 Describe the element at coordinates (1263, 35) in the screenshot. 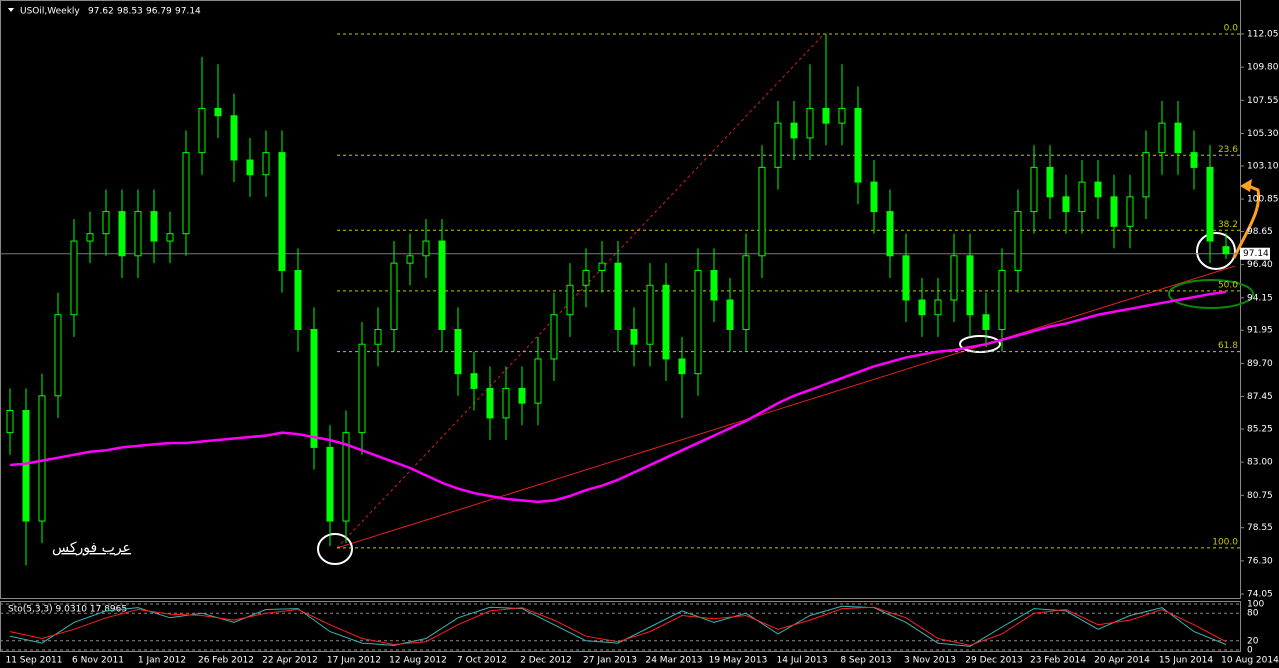

I see `y-tick-label: 112.05` at that location.